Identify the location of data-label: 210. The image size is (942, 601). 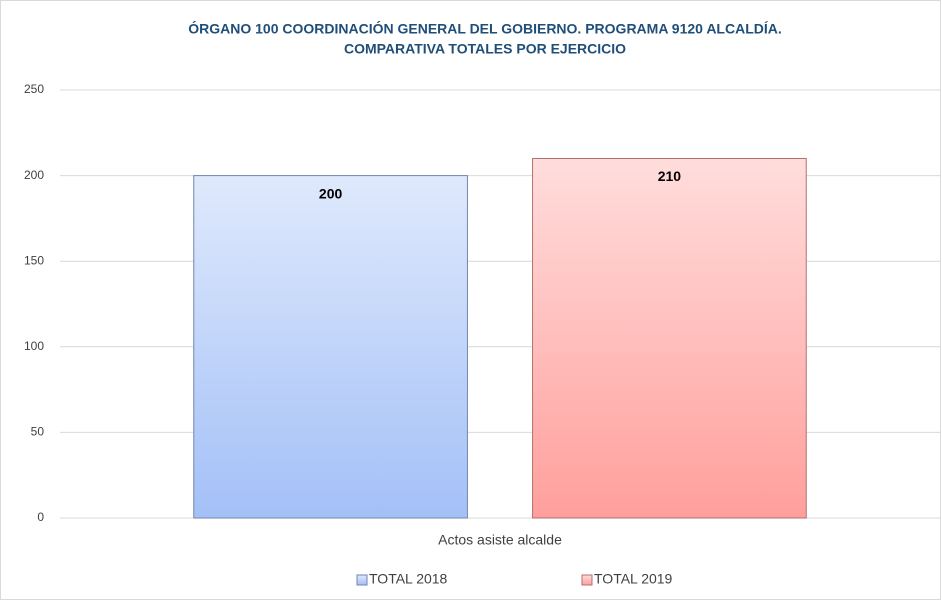
(670, 176).